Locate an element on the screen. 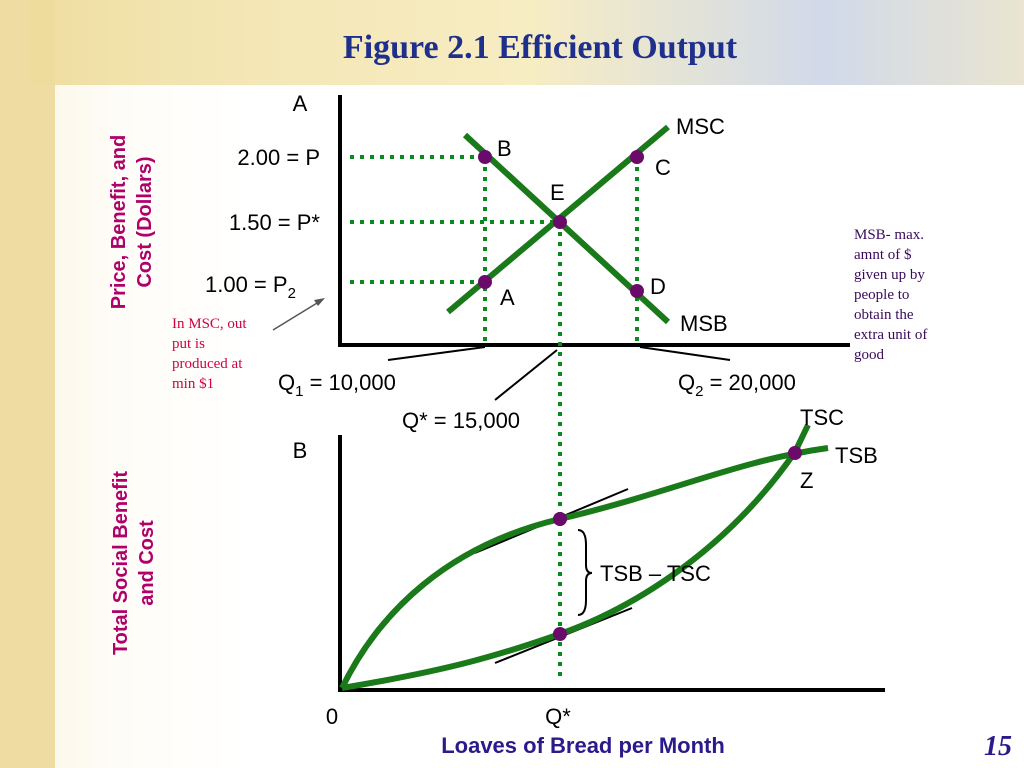 The image size is (1024, 768). curve-label: MSC is located at coordinates (700, 126).